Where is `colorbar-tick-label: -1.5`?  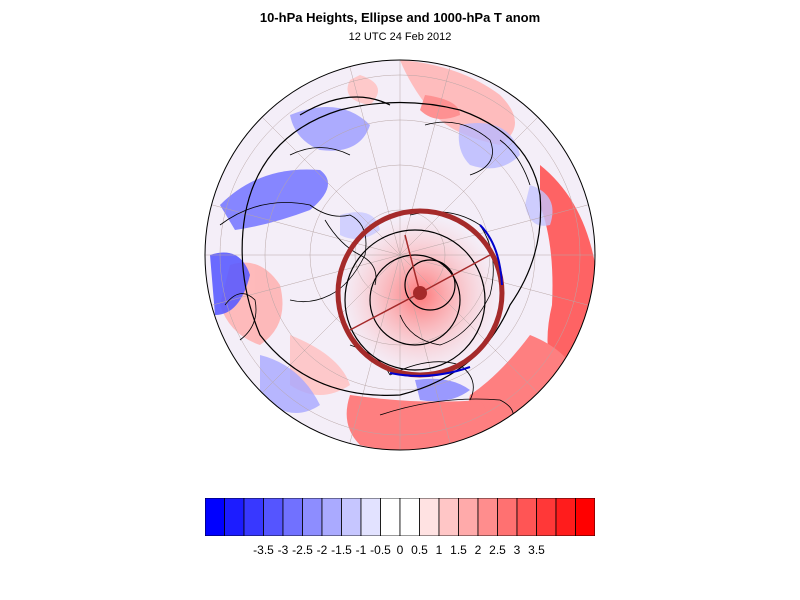
colorbar-tick-label: -1.5 is located at coordinates (341, 550).